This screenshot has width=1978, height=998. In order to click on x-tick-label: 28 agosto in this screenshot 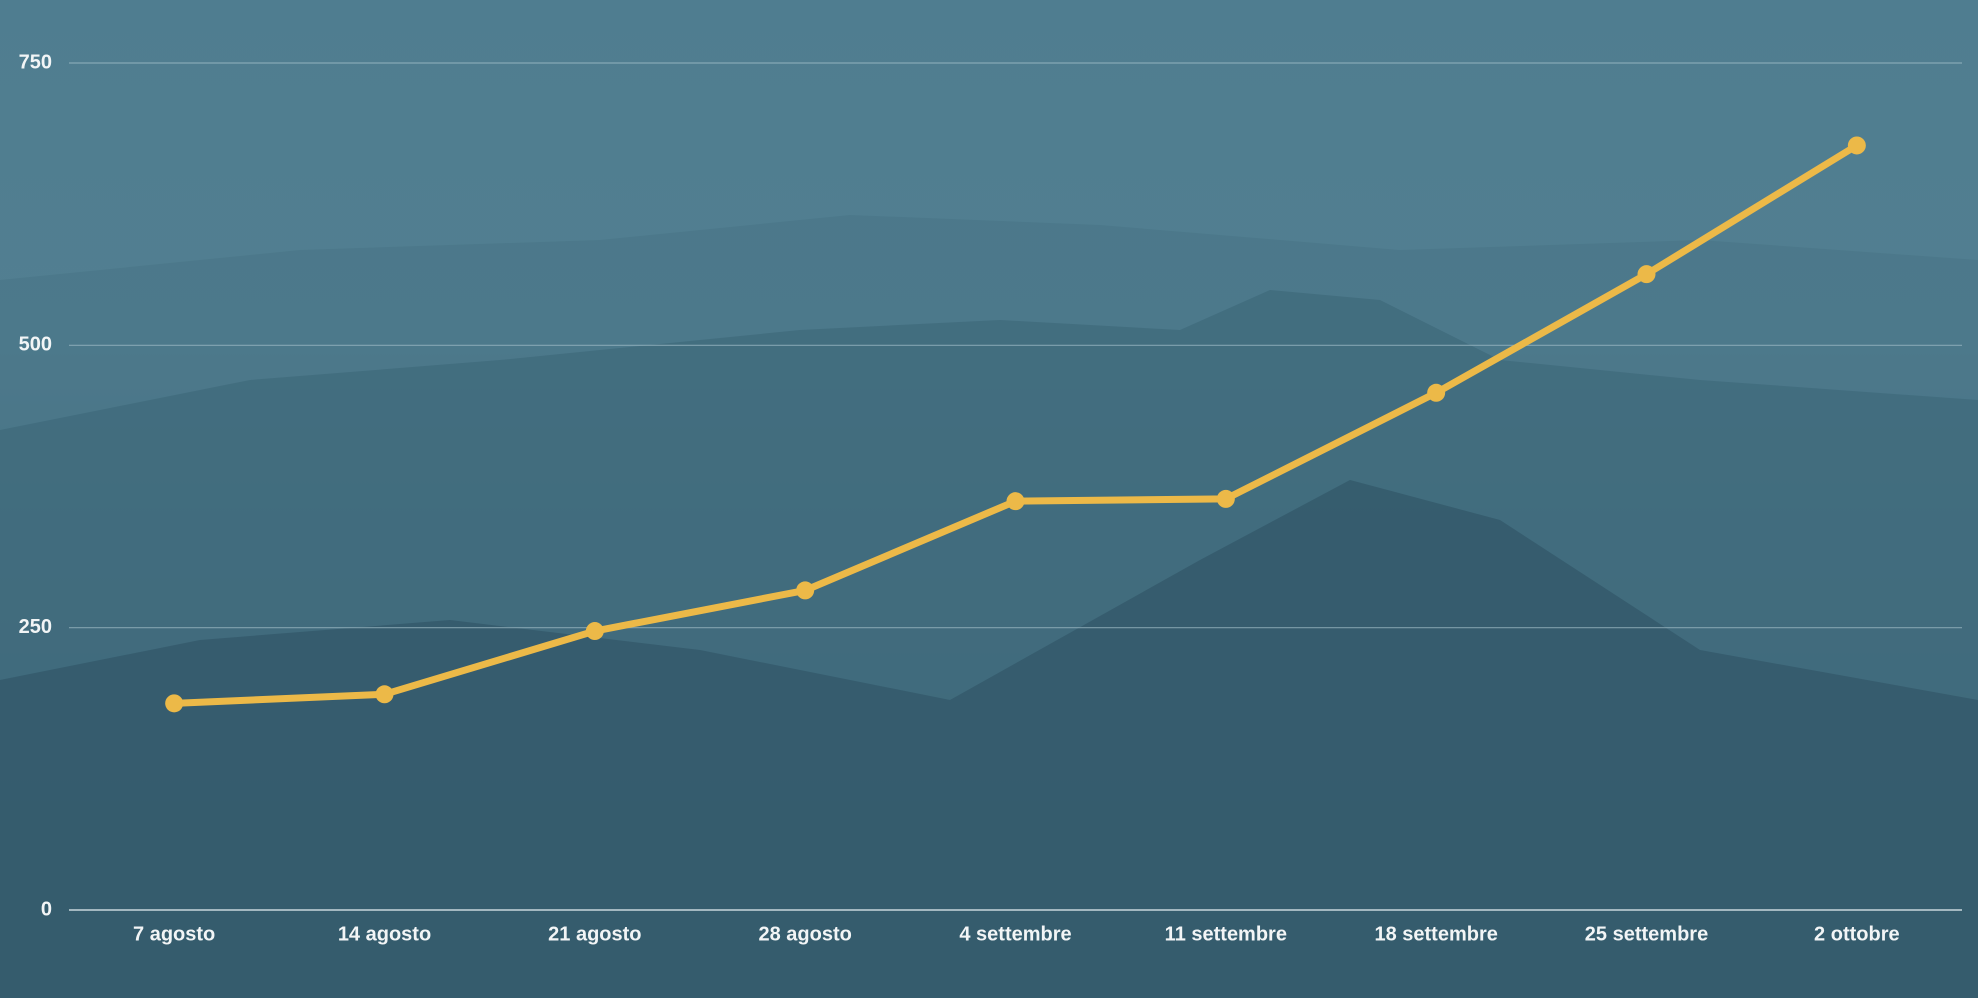, I will do `click(804, 934)`.